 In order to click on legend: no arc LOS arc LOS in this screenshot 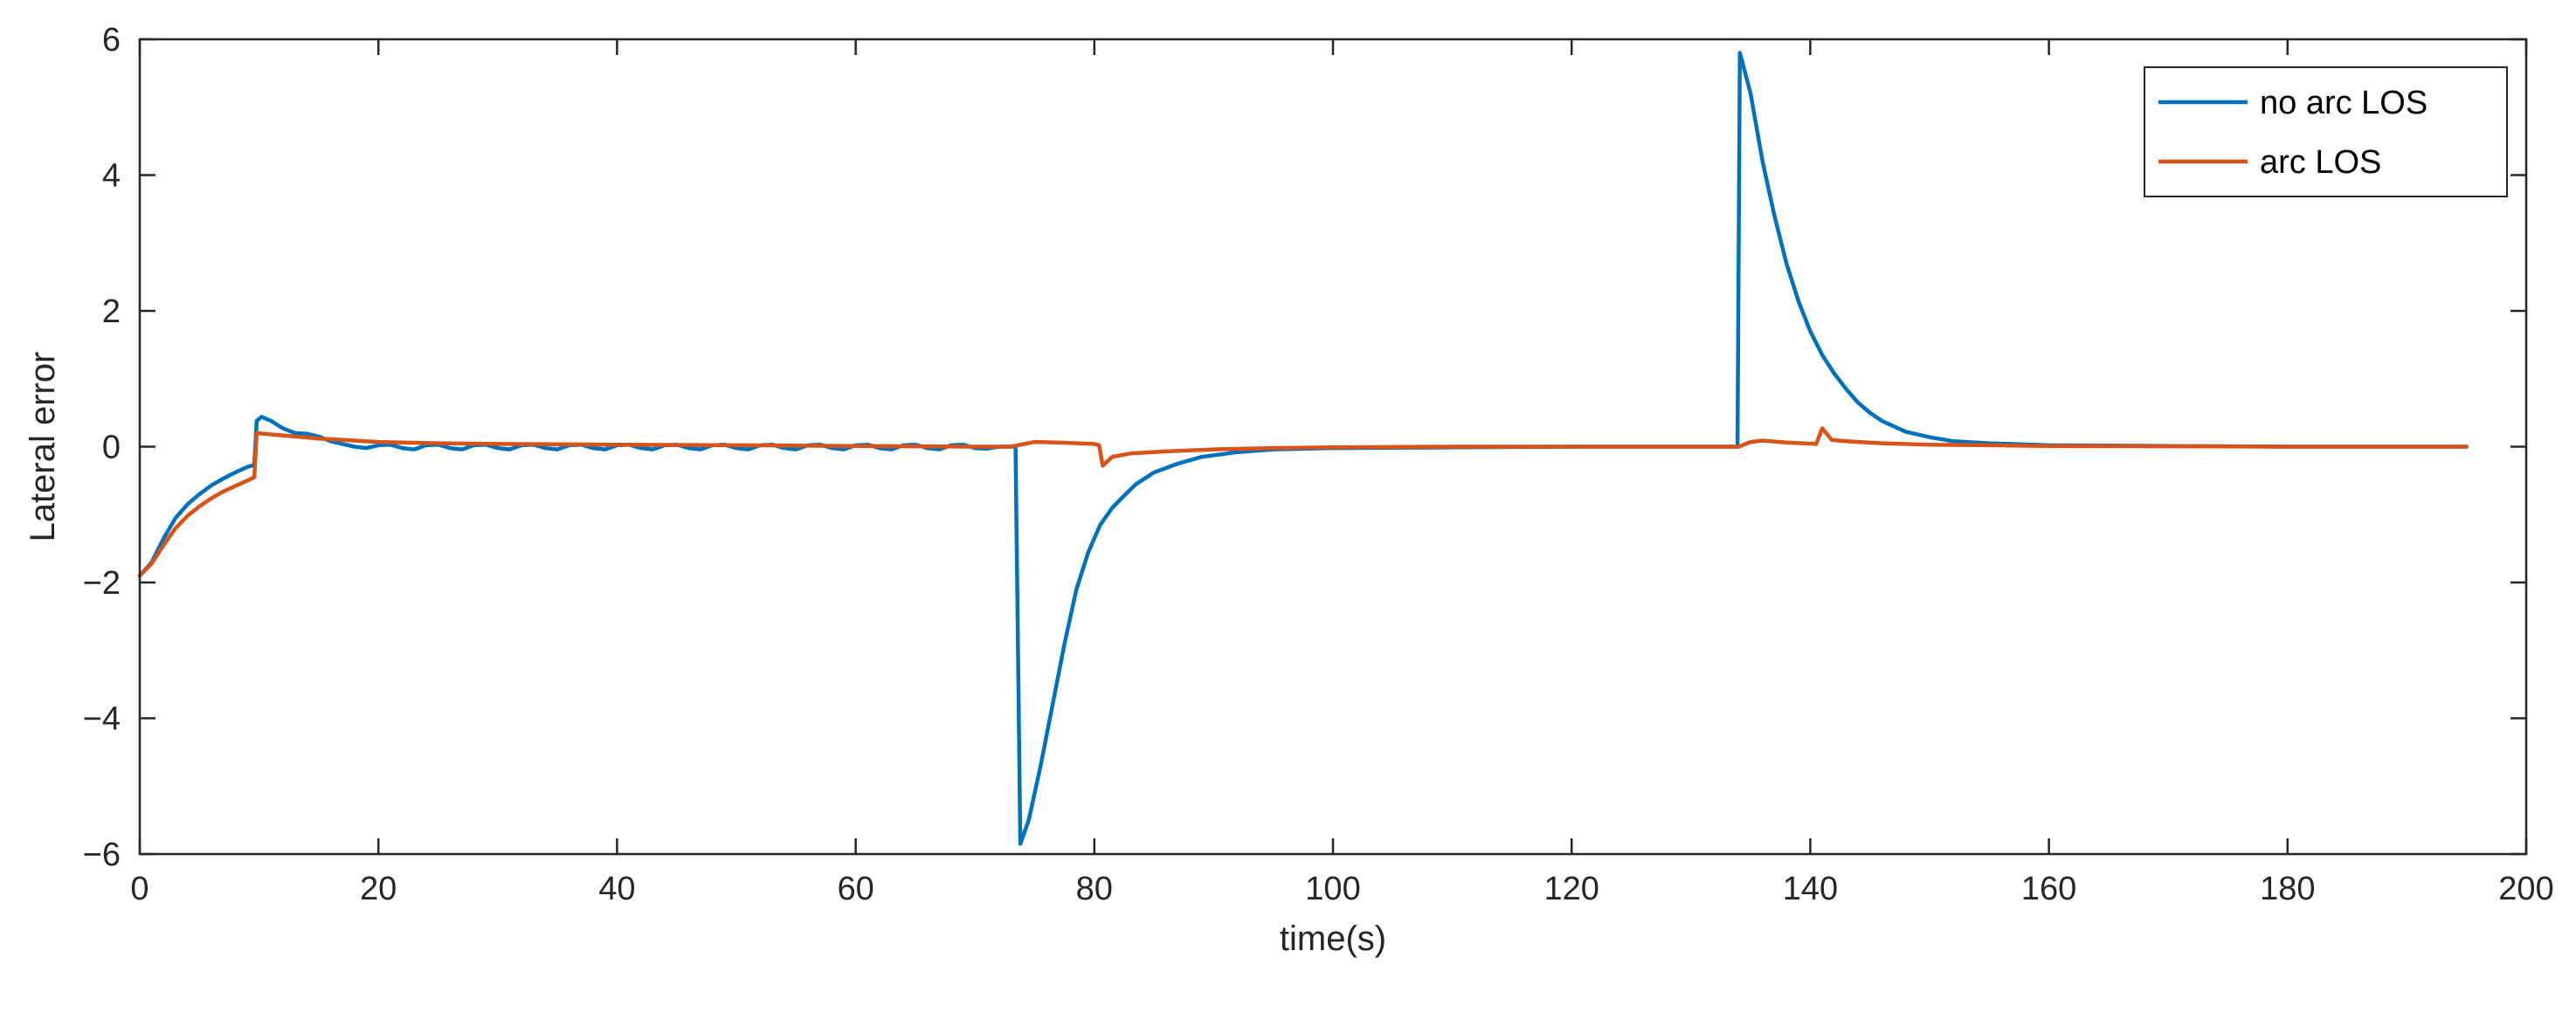, I will do `click(2326, 132)`.